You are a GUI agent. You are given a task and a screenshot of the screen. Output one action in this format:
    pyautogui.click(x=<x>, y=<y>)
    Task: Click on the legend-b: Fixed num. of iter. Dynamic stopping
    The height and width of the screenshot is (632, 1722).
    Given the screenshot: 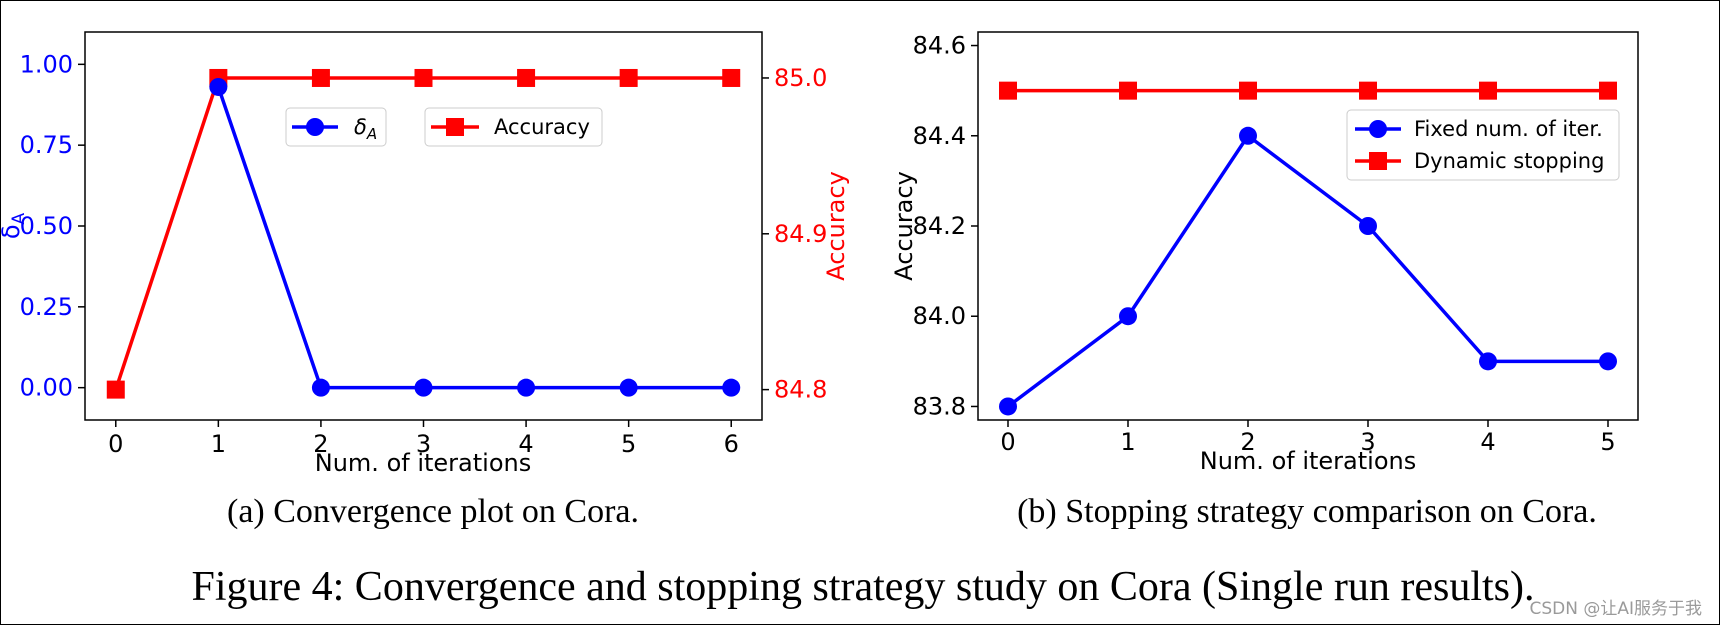 What is the action you would take?
    pyautogui.click(x=1483, y=145)
    